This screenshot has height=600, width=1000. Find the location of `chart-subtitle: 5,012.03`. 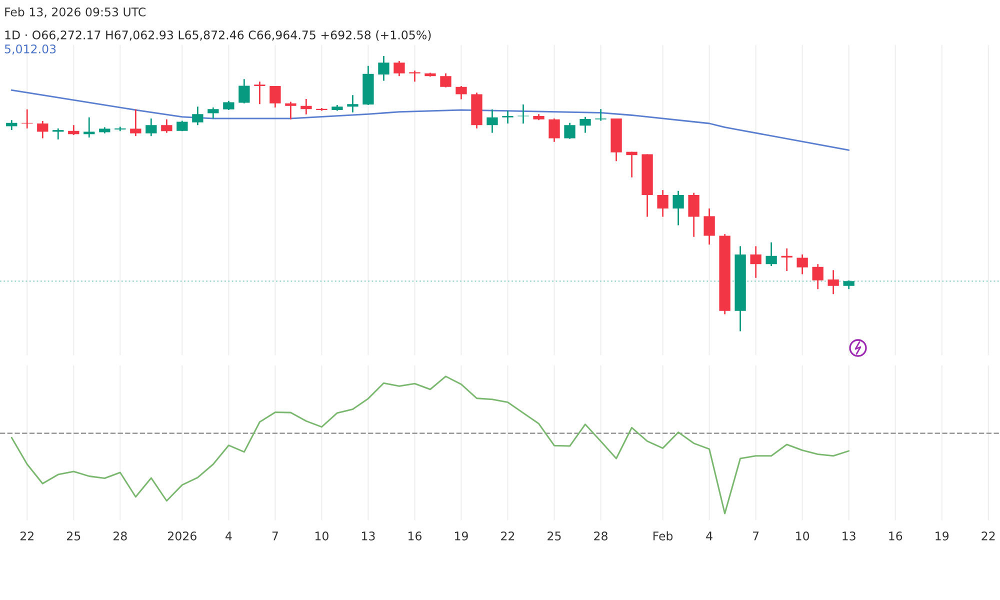

chart-subtitle: 5,012.03 is located at coordinates (30, 49).